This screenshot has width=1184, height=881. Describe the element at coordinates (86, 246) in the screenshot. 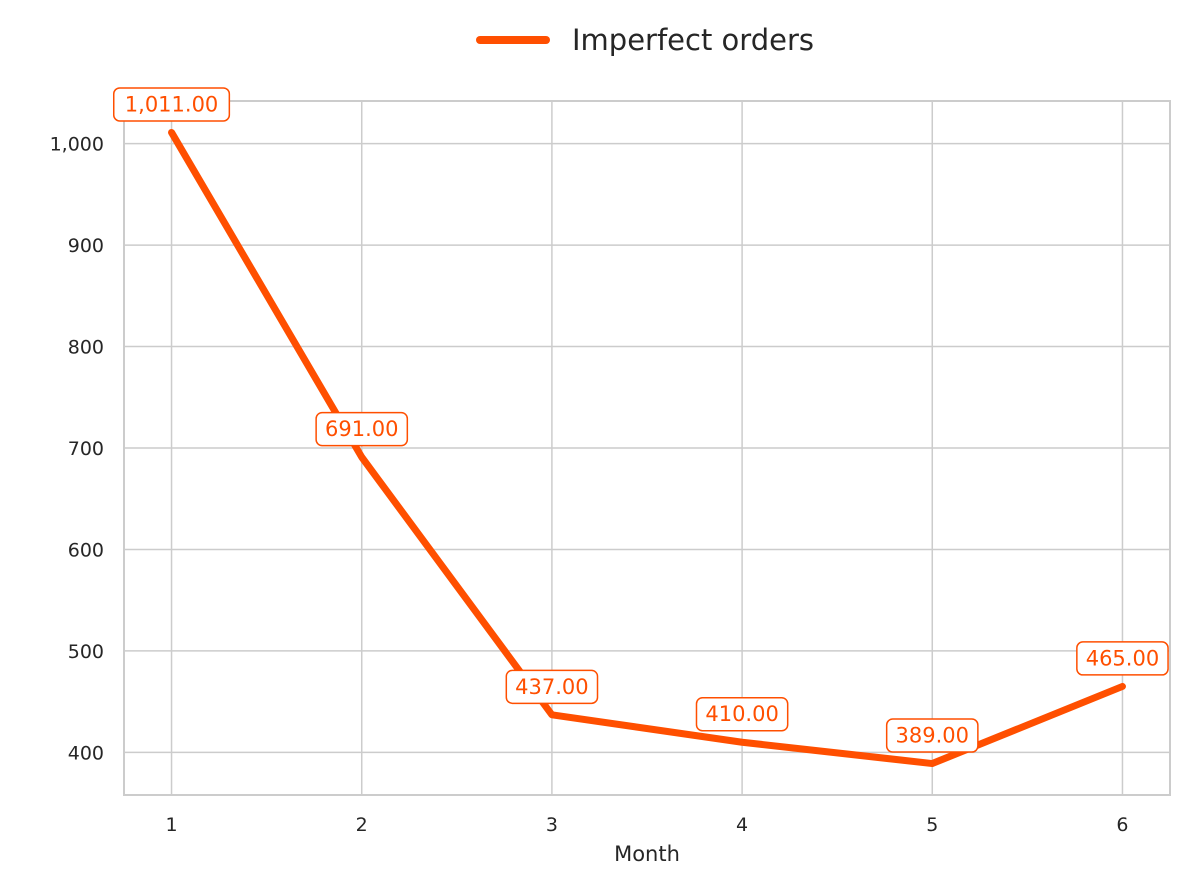

I see `y-tick-label: 900` at that location.